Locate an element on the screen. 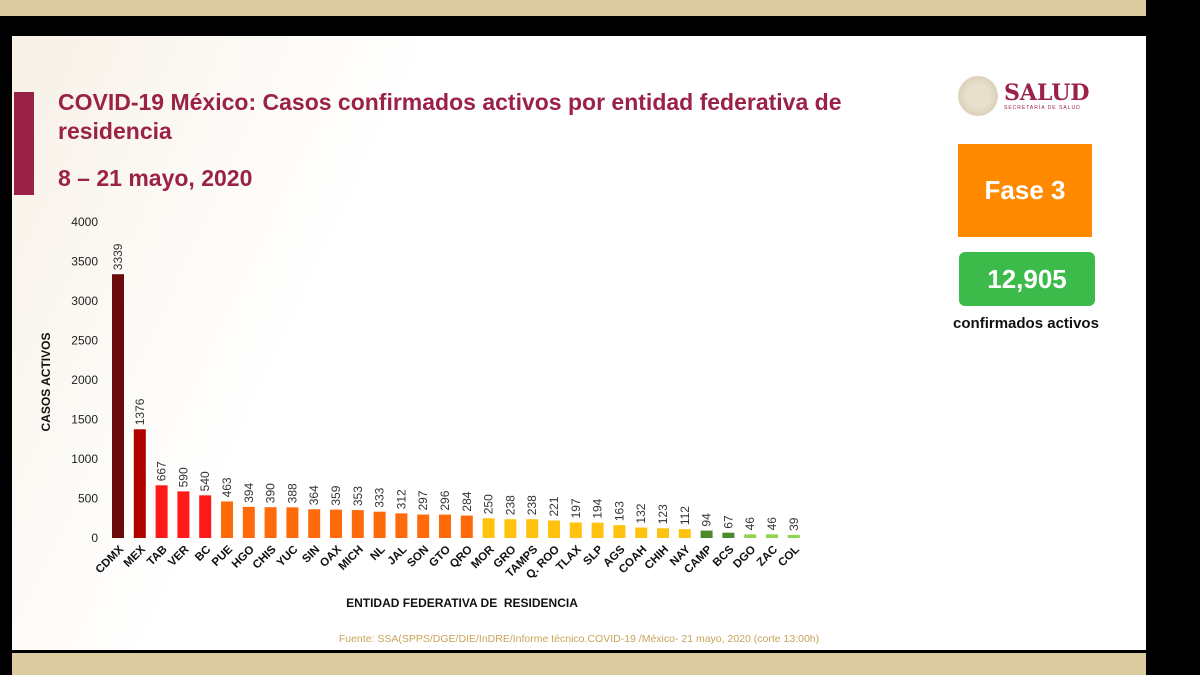  data-label: 39 is located at coordinates (794, 524).